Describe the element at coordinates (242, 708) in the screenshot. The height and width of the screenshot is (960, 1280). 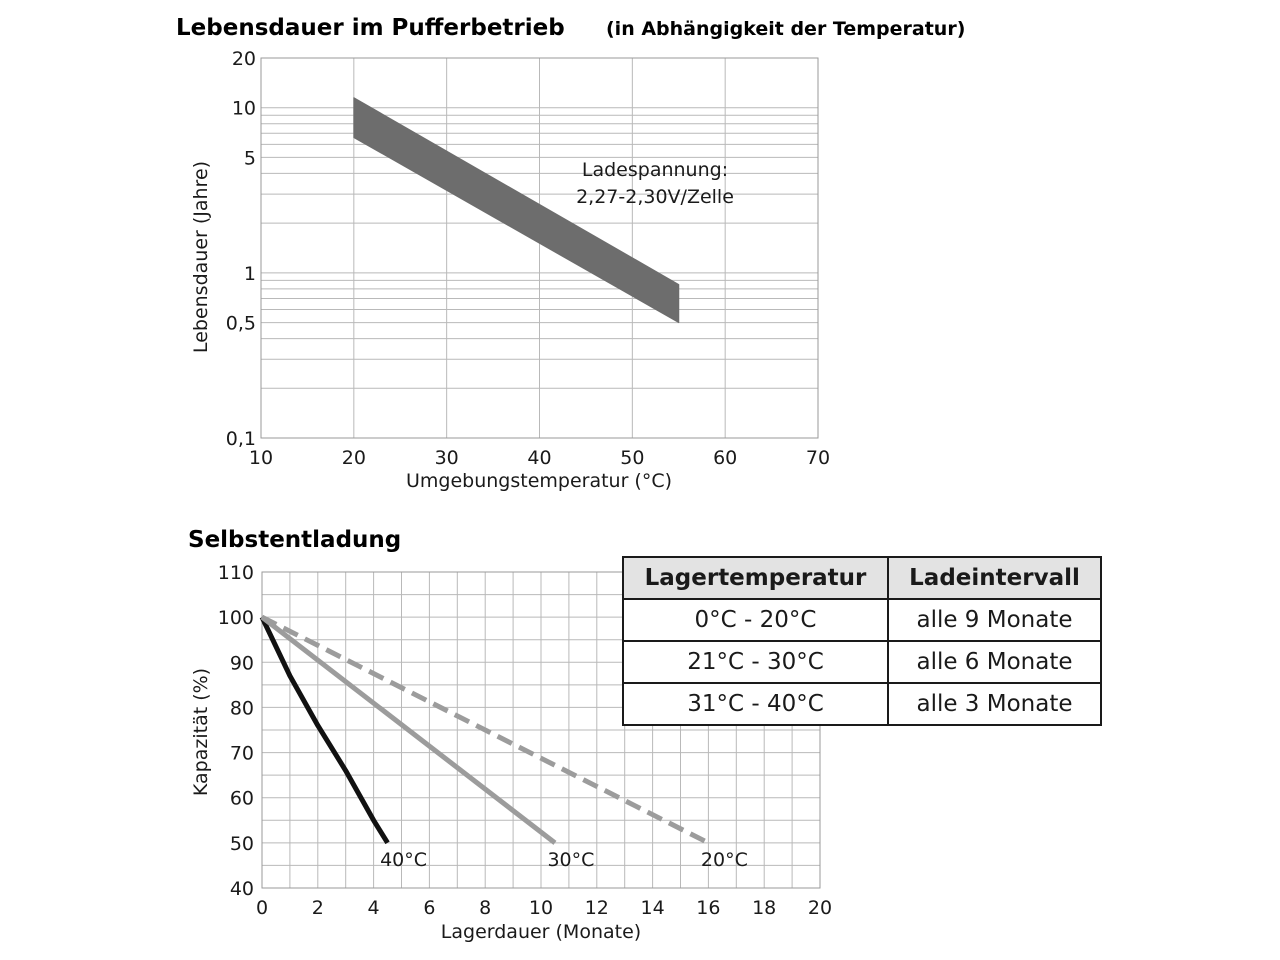
I see `bottom-y-tick-label: 80` at that location.